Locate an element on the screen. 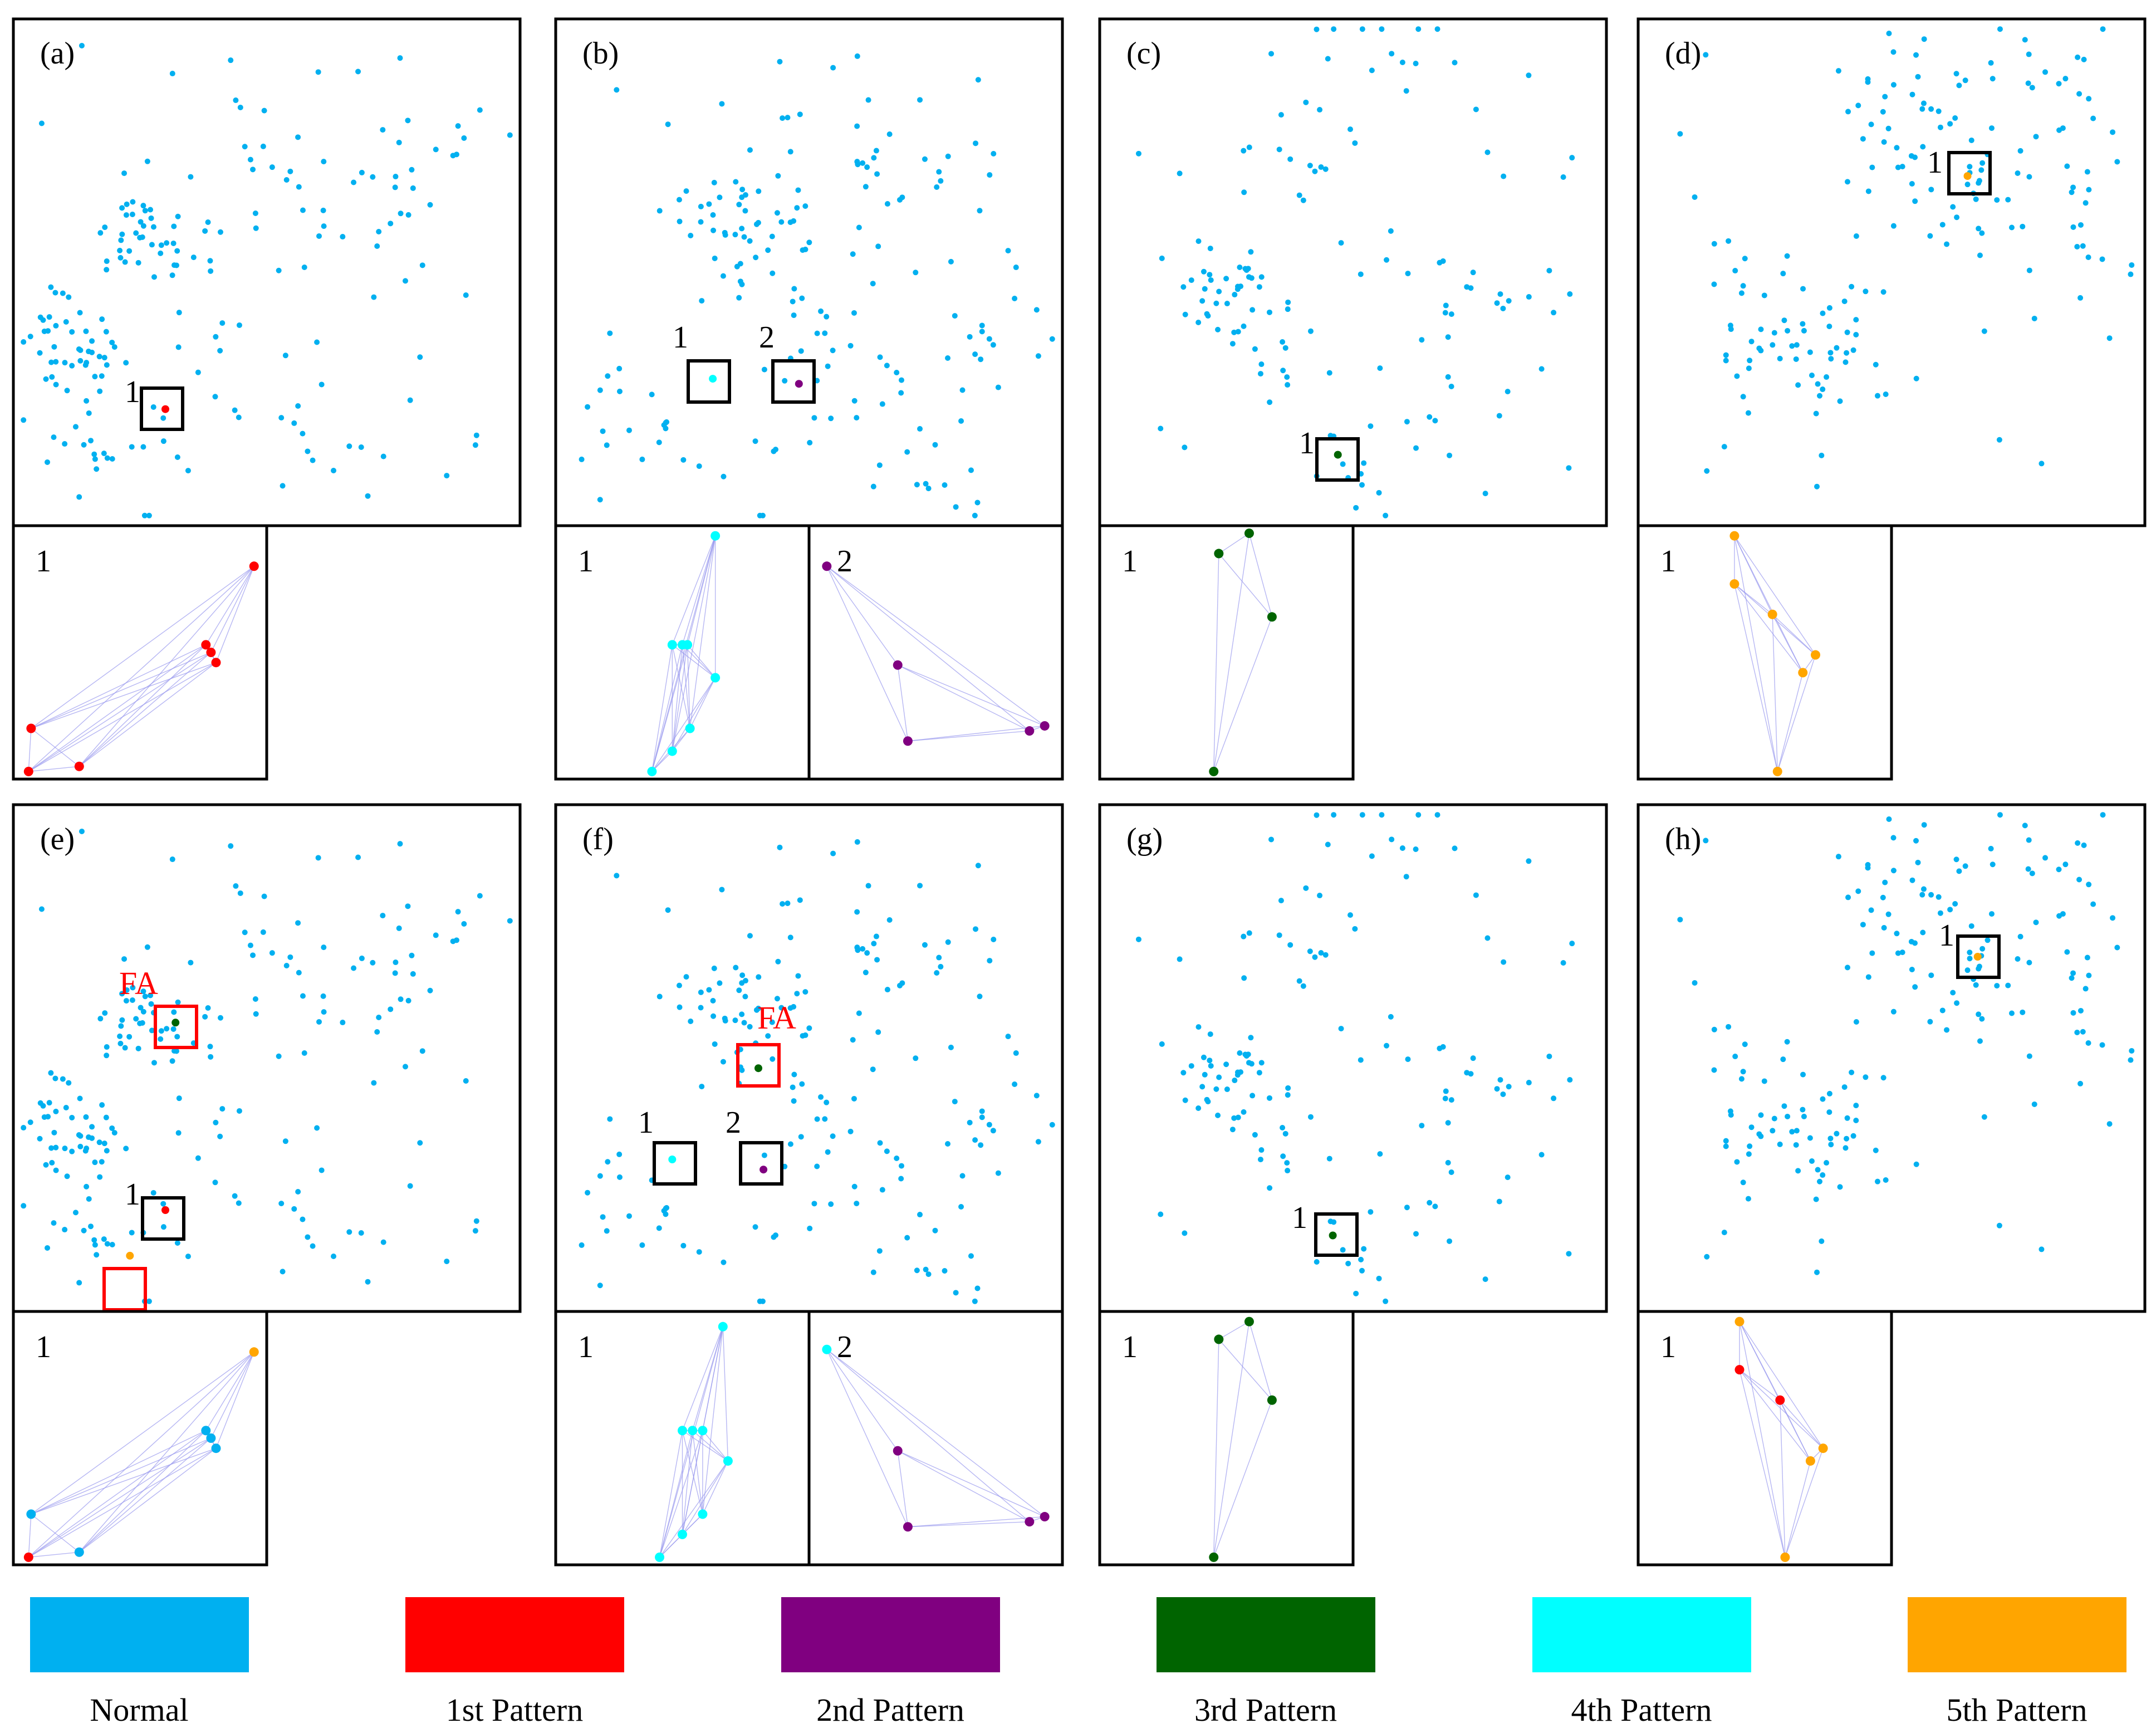  panel-h: (h)11 is located at coordinates (1891, 1185).